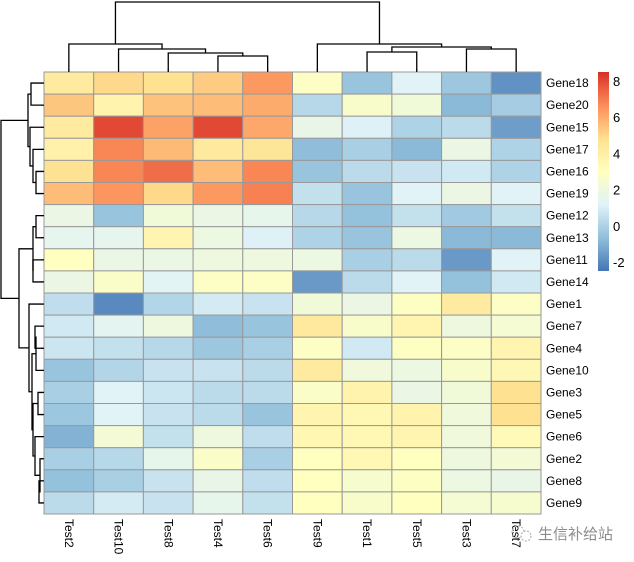 The image size is (634, 562). What do you see at coordinates (168, 533) in the screenshot?
I see `column-label: Test8` at bounding box center [168, 533].